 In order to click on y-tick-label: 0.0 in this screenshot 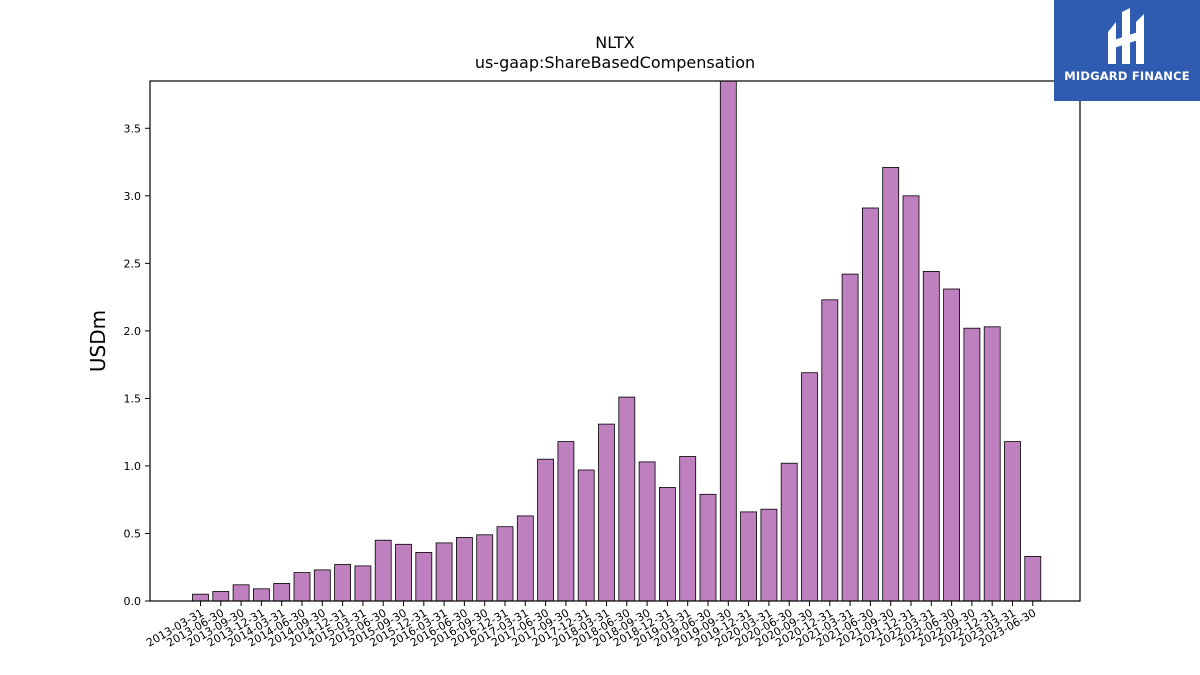, I will do `click(133, 601)`.